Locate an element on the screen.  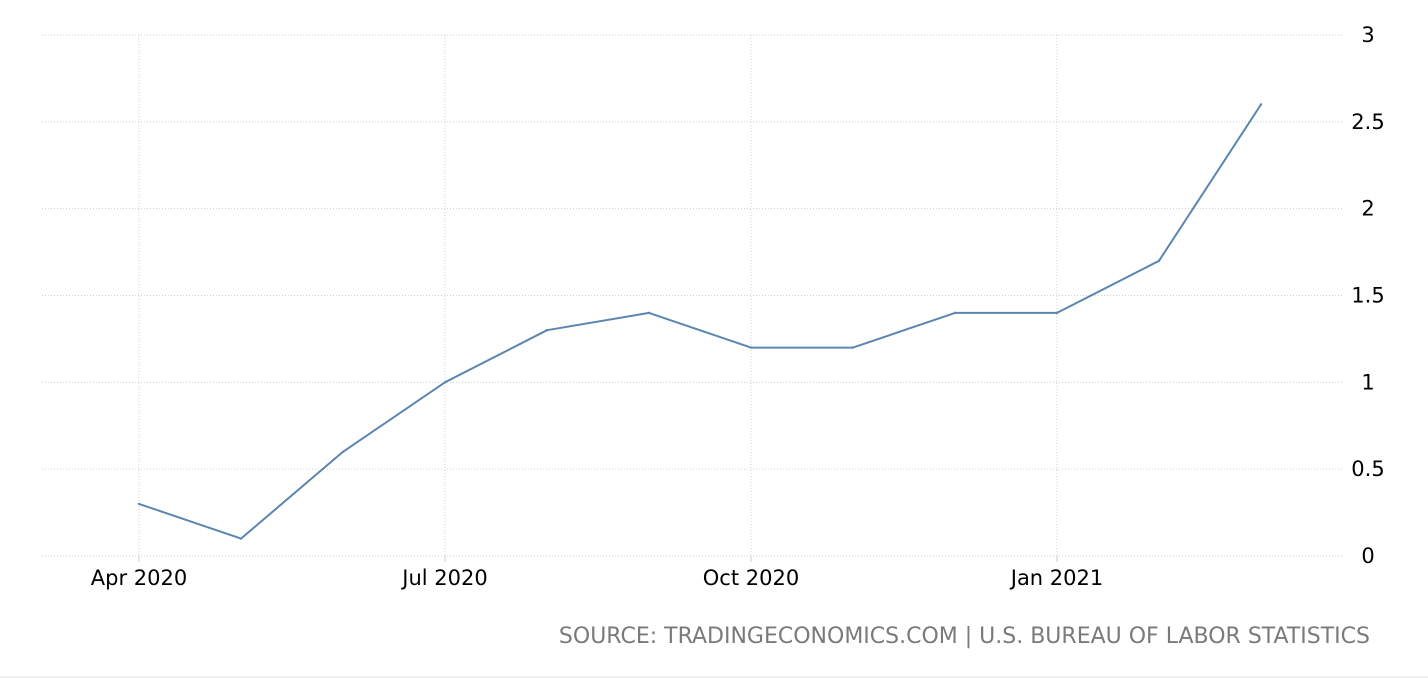
y-tick-label: 3 is located at coordinates (1367, 35).